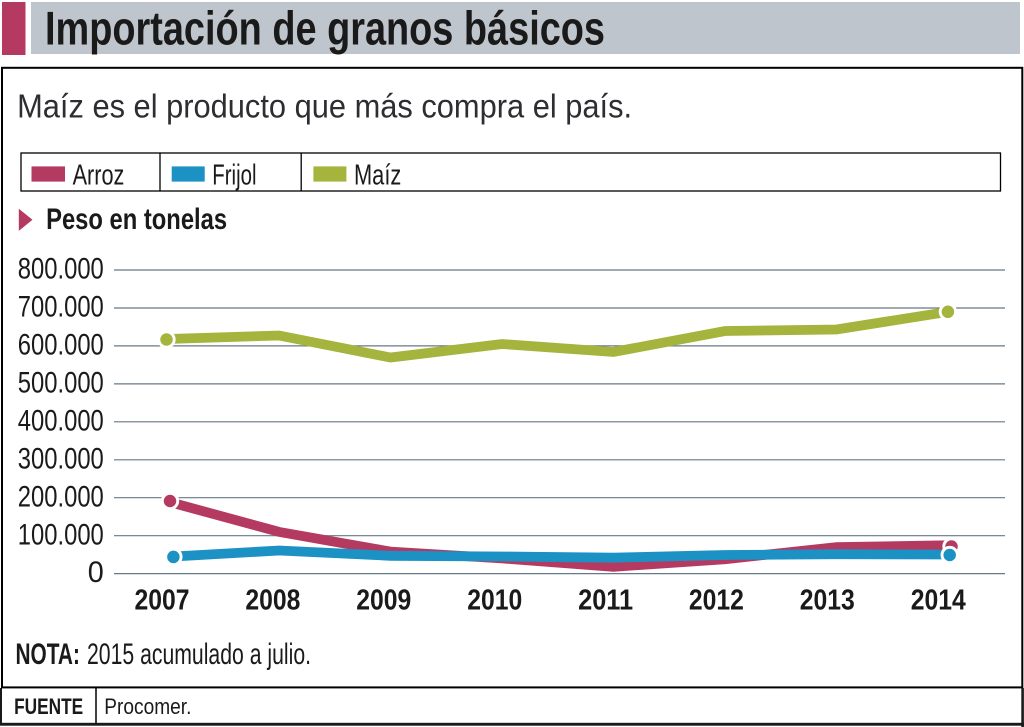 Image resolution: width=1024 pixels, height=727 pixels. What do you see at coordinates (61, 534) in the screenshot?
I see `svg-text: 100.000` at bounding box center [61, 534].